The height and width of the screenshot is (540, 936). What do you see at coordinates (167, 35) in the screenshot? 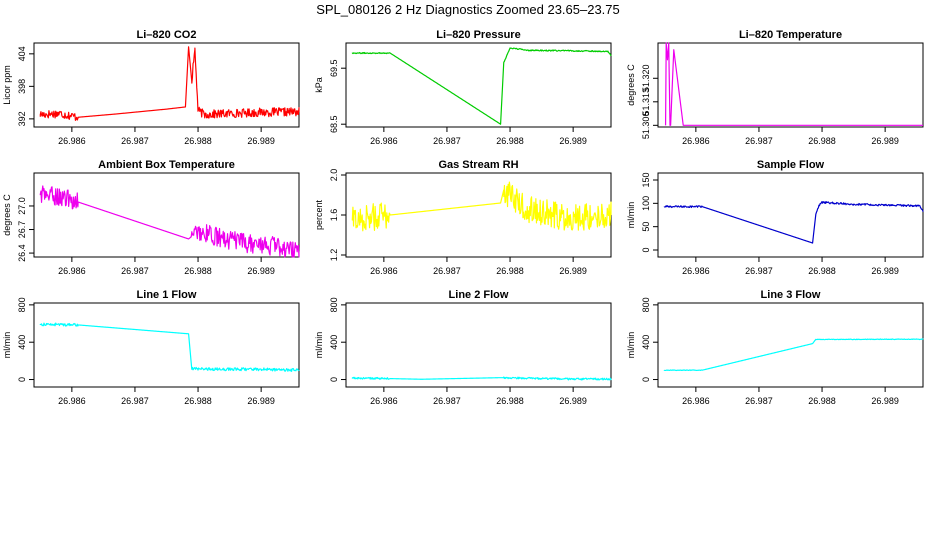
I see `panel-title: Li–820 CO2` at bounding box center [167, 35].